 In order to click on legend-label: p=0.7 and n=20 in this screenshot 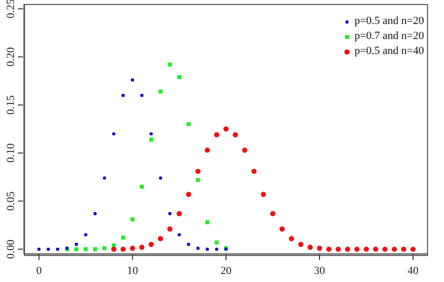, I will do `click(389, 36)`.